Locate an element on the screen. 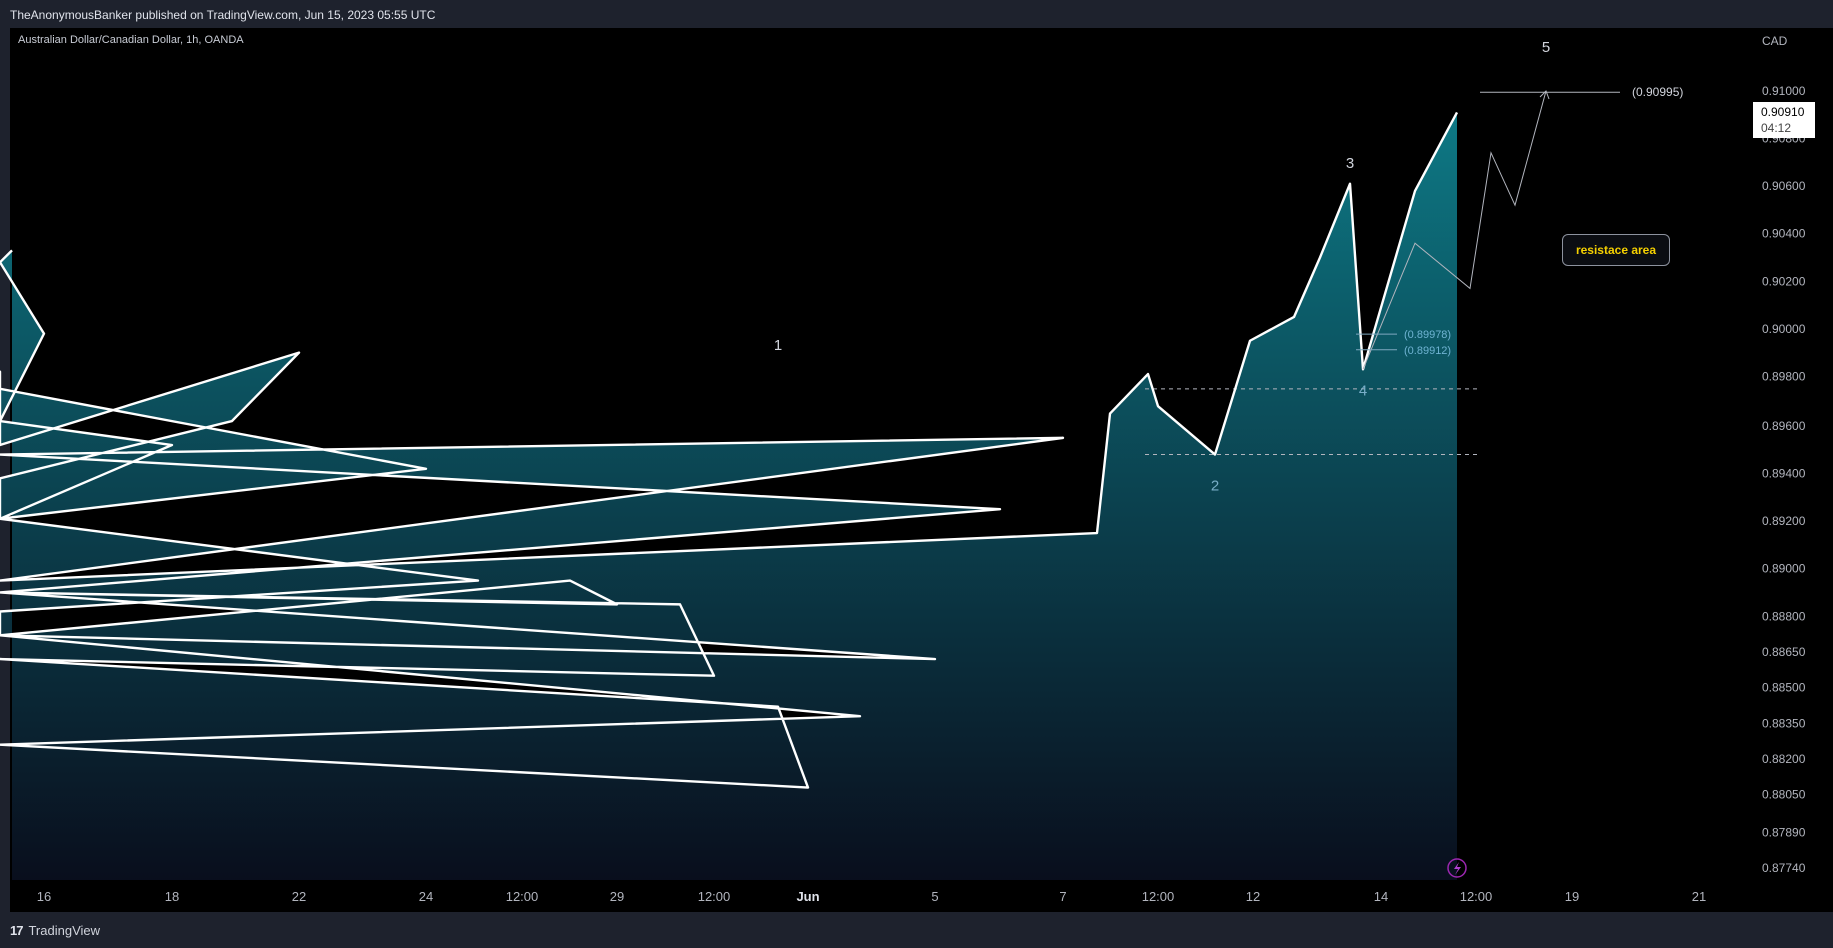 This screenshot has height=948, width=1833. lightning-icon is located at coordinates (1457, 868).